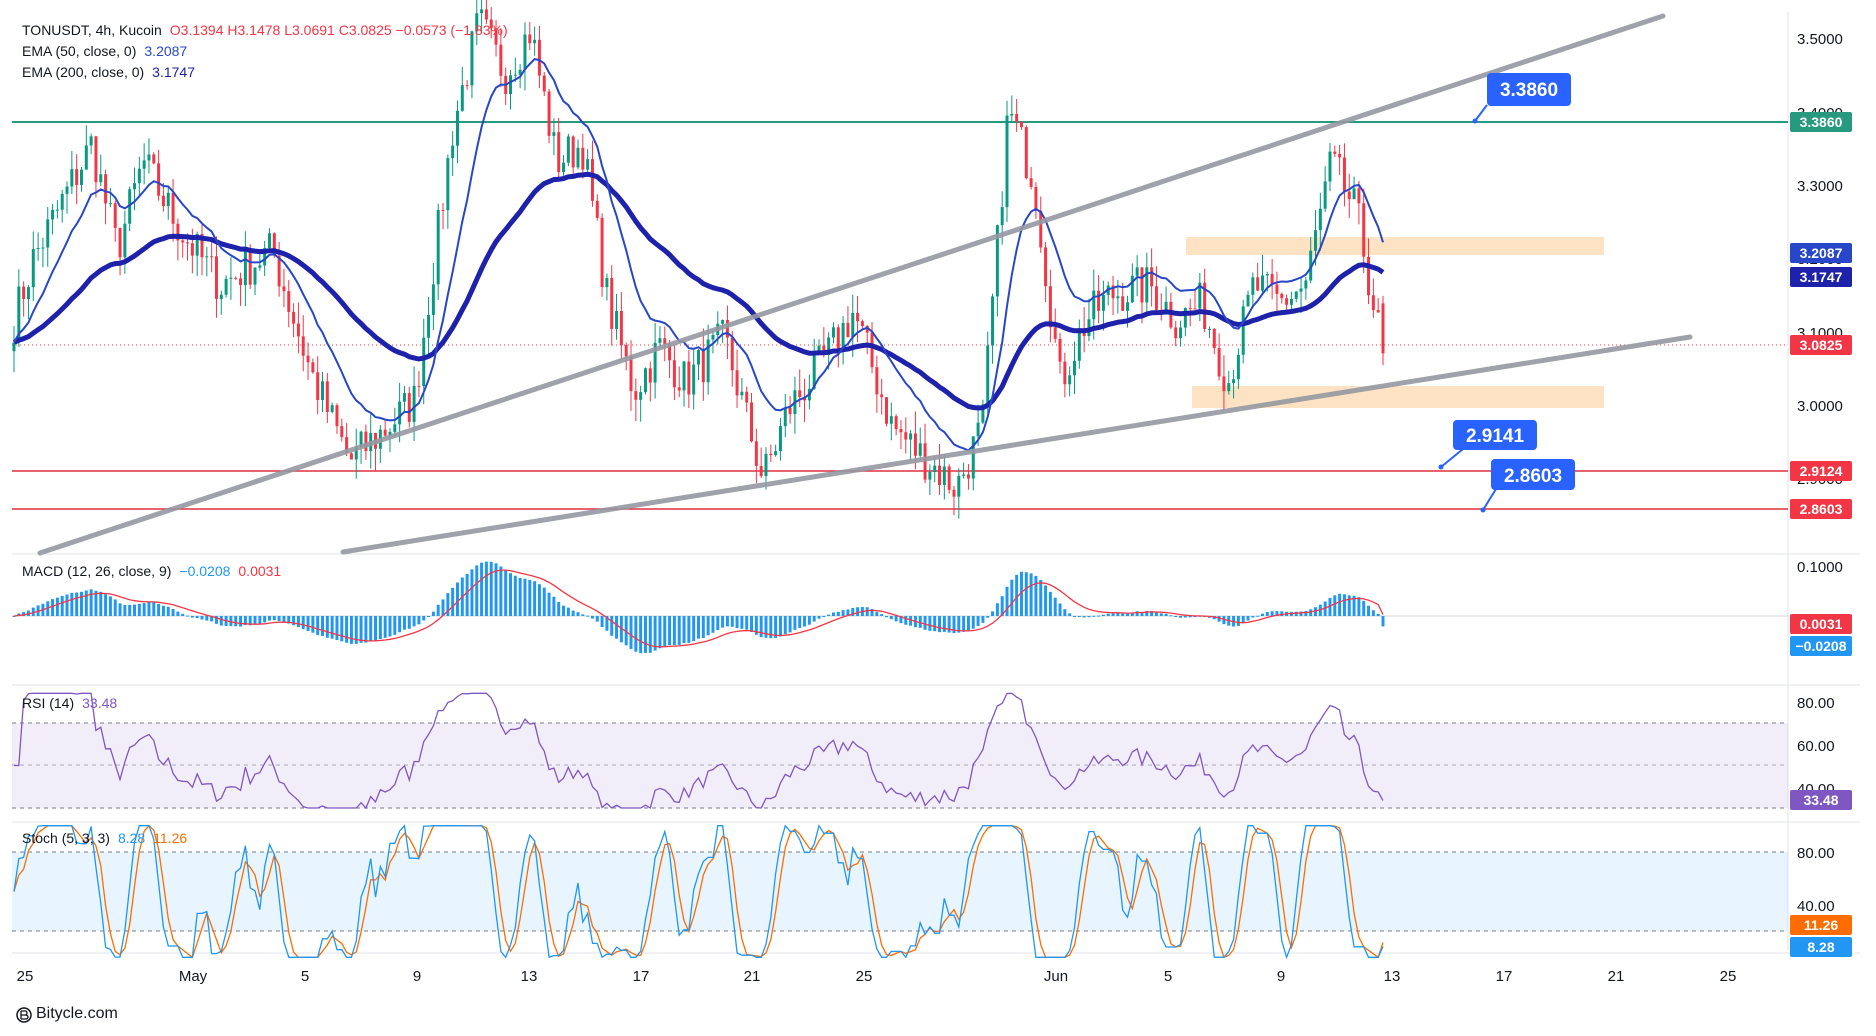 The width and height of the screenshot is (1876, 1036). I want to click on date-tick: Jun, so click(1056, 976).